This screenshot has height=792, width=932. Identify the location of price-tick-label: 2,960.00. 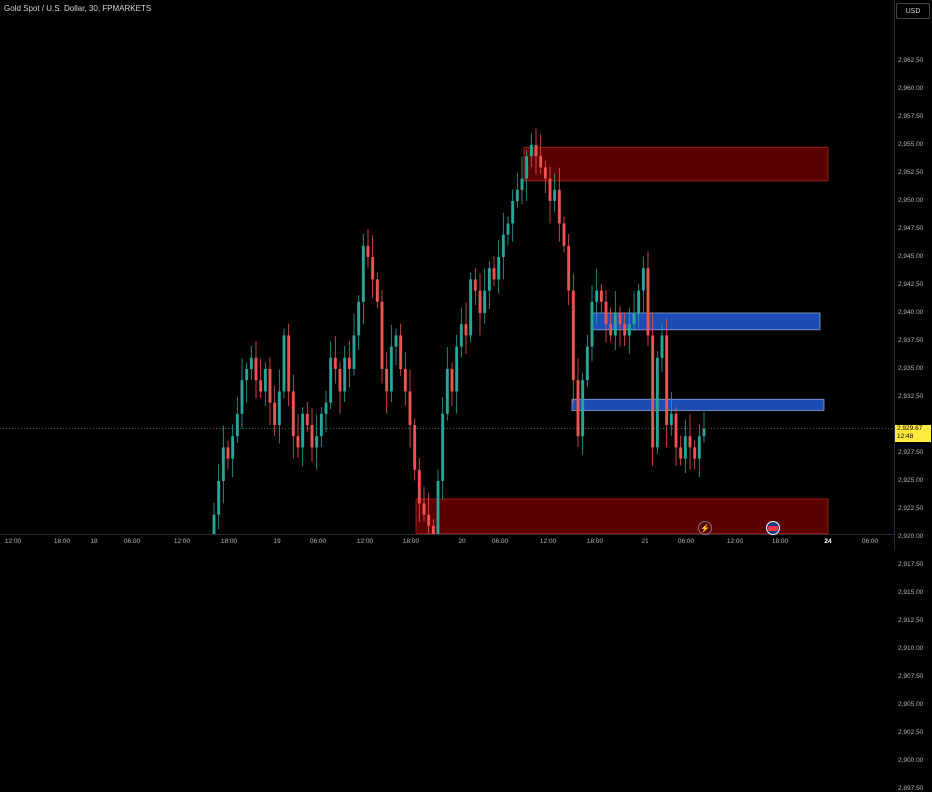
(911, 88).